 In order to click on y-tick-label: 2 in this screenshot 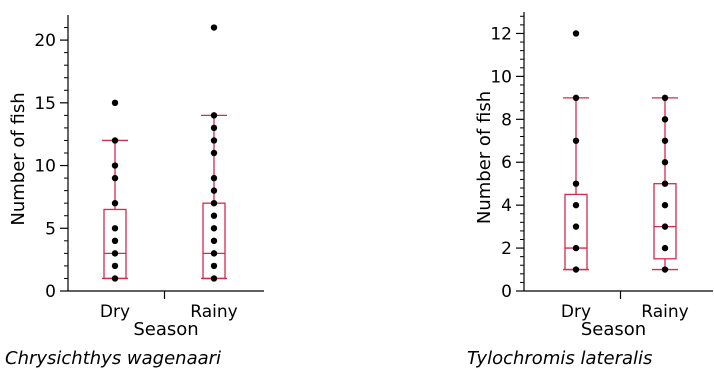, I will do `click(506, 249)`.